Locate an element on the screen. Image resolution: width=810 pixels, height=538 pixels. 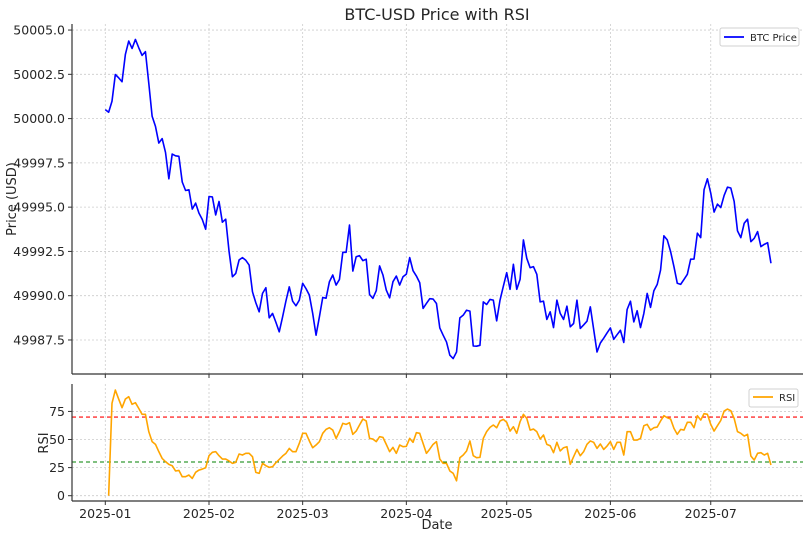
y-tick-label: 49987.5 is located at coordinates (39, 339).